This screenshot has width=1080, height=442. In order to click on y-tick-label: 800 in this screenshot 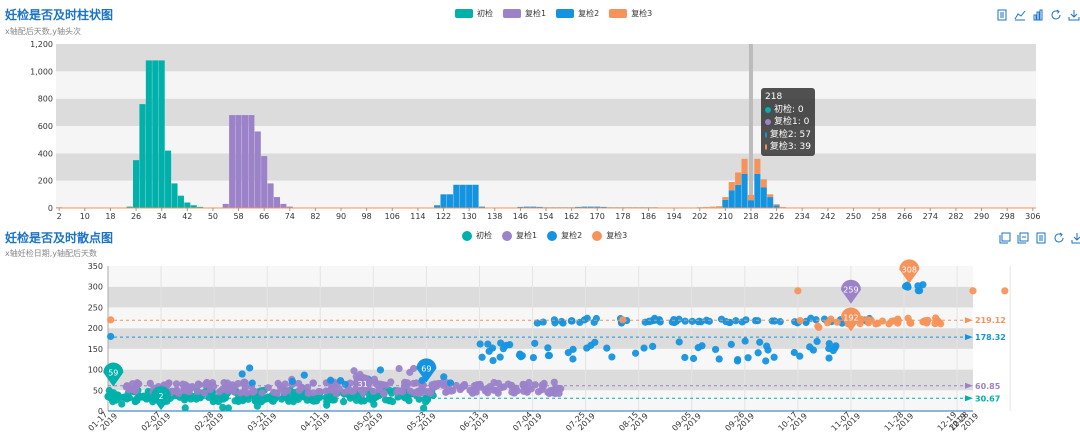, I will do `click(45, 99)`.